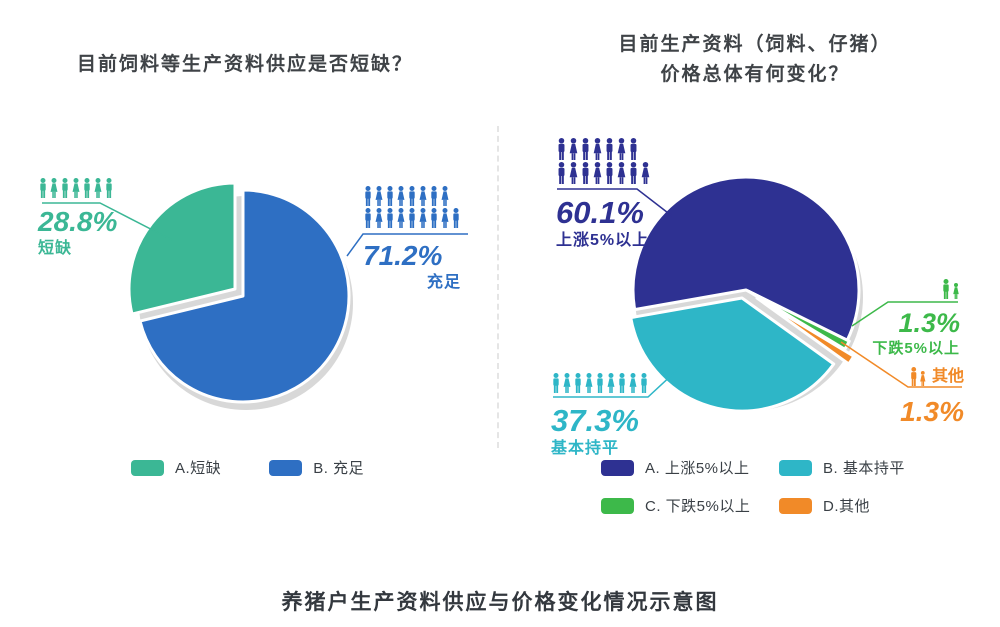 The width and height of the screenshot is (1000, 627). I want to click on sufficient-legend-label: B. 充足, so click(339, 468).